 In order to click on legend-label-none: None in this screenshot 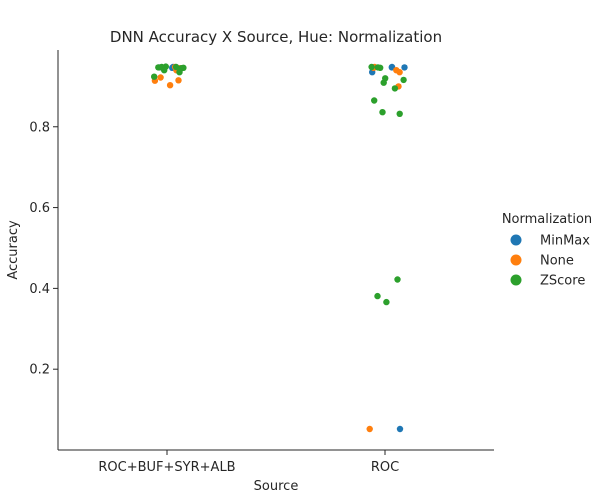, I will do `click(557, 261)`.